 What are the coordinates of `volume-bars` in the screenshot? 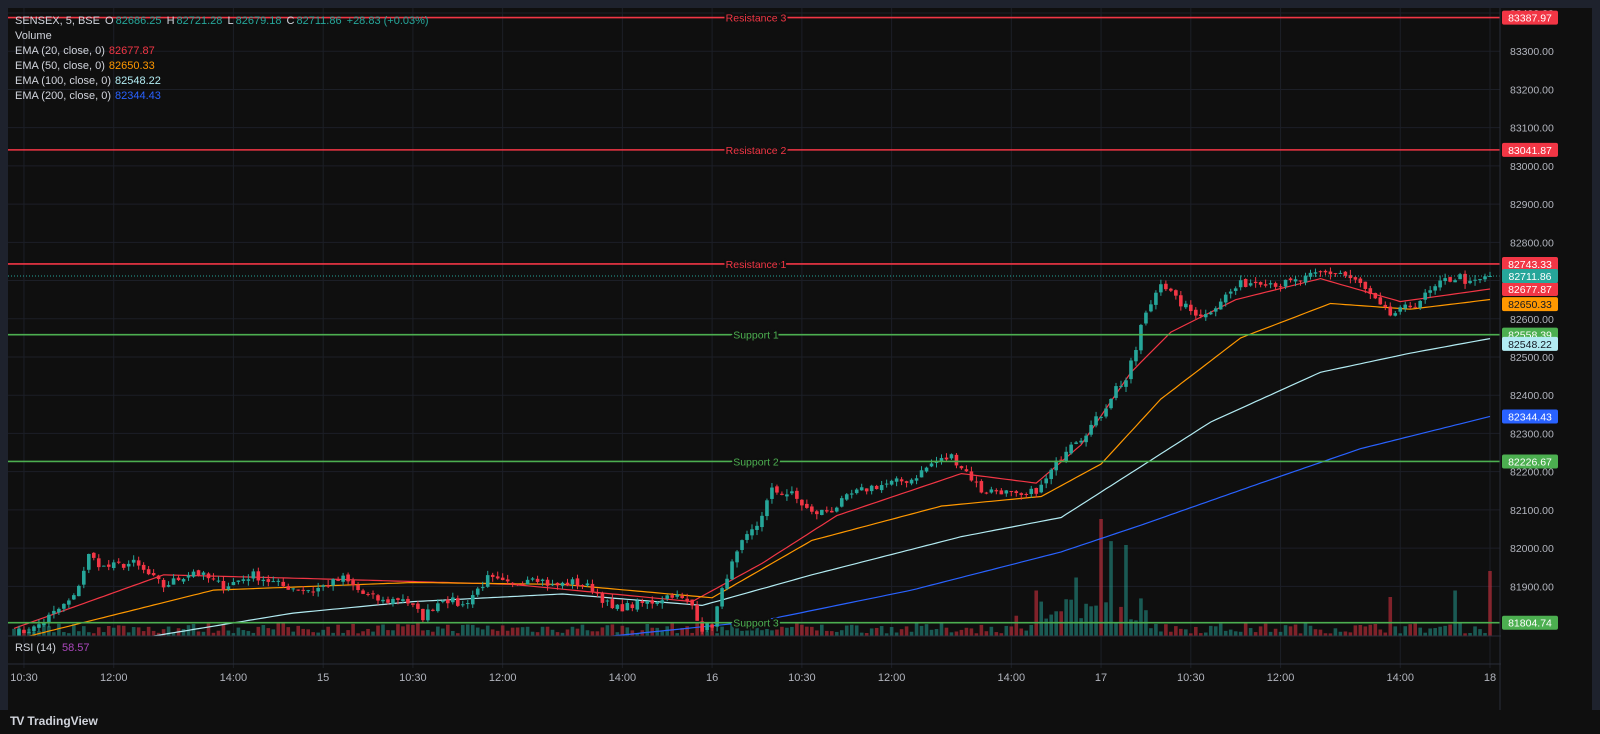 It's located at (752, 577).